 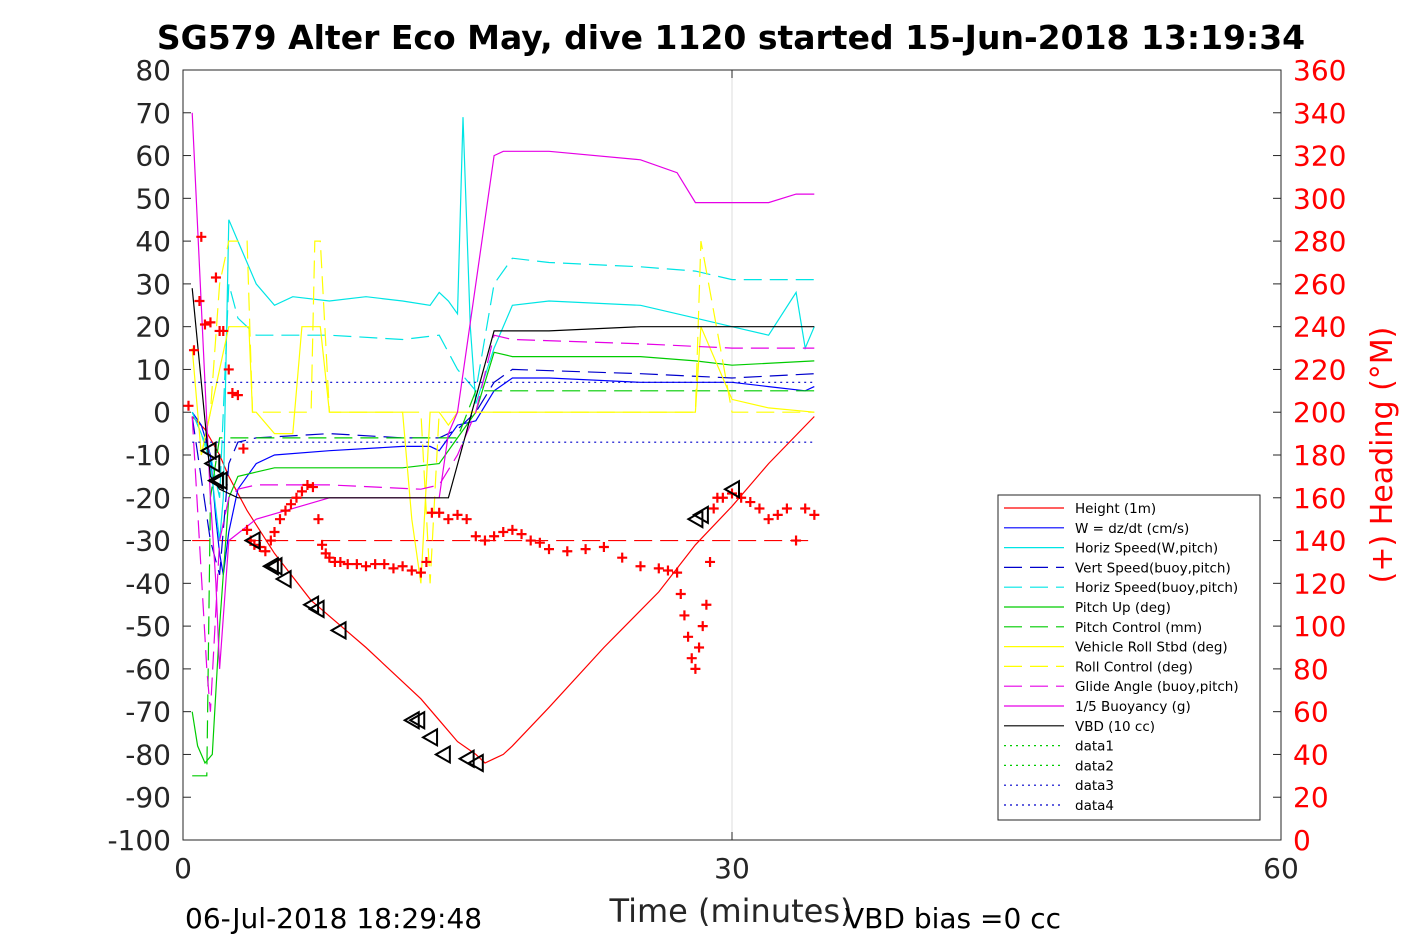 What do you see at coordinates (1115, 509) in the screenshot?
I see `legend-entry: Height (1m)` at bounding box center [1115, 509].